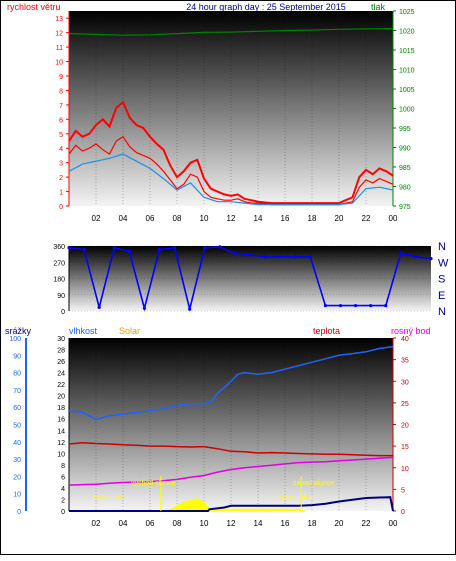 The image size is (456, 561). Describe the element at coordinates (150, 523) in the screenshot. I see `climate-x-tick: 06` at that location.